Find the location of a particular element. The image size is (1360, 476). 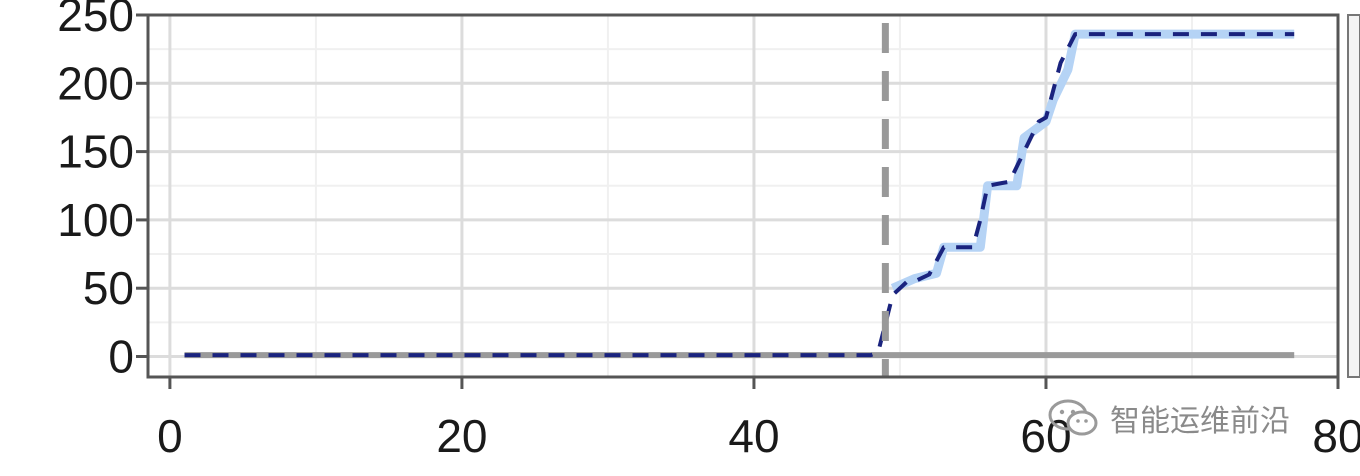

watermark-text: 智能运维前沿 is located at coordinates (1200, 421).